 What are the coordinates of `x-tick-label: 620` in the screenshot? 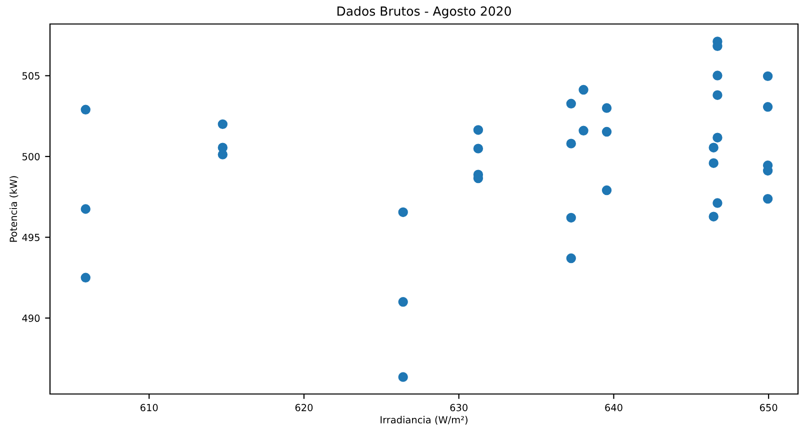 It's located at (304, 408).